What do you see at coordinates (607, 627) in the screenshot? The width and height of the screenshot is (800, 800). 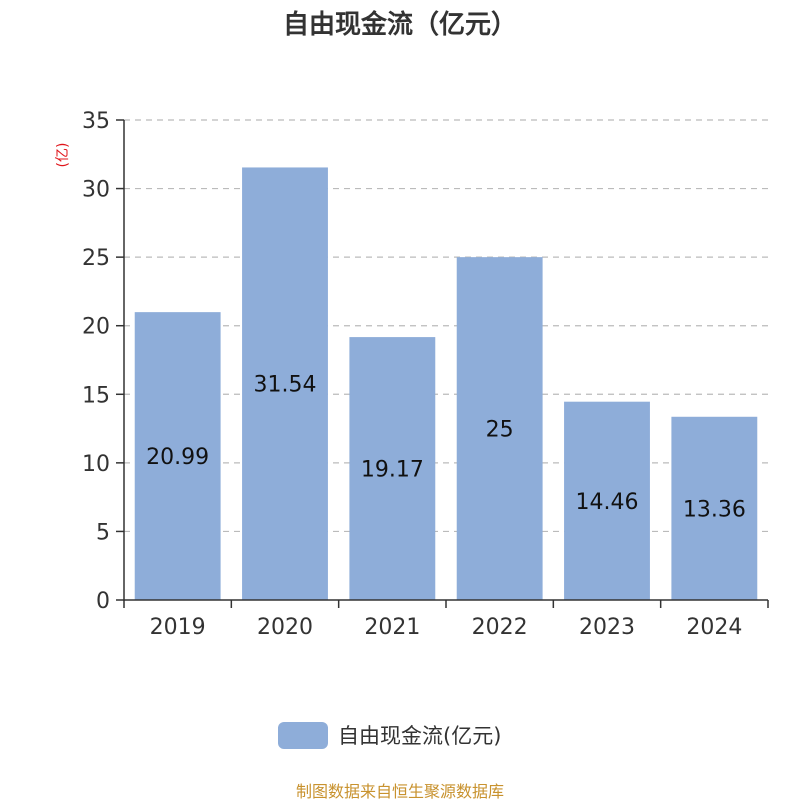 I see `x-tick-label: 2023` at bounding box center [607, 627].